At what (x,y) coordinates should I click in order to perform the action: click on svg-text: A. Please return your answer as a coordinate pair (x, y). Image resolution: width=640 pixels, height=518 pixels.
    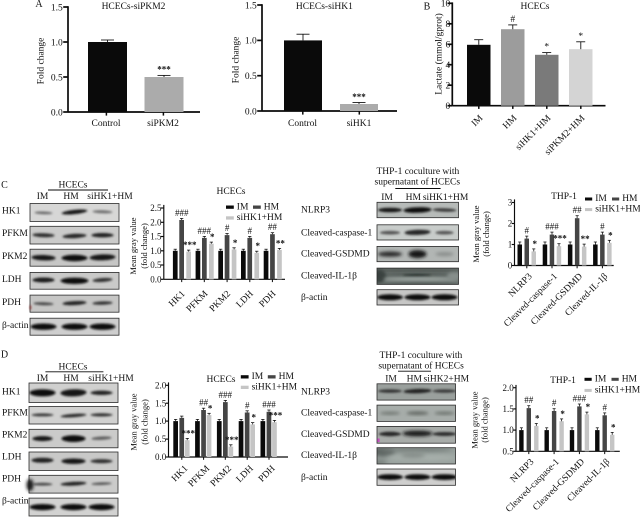
    Looking at the image, I should click on (39, 5).